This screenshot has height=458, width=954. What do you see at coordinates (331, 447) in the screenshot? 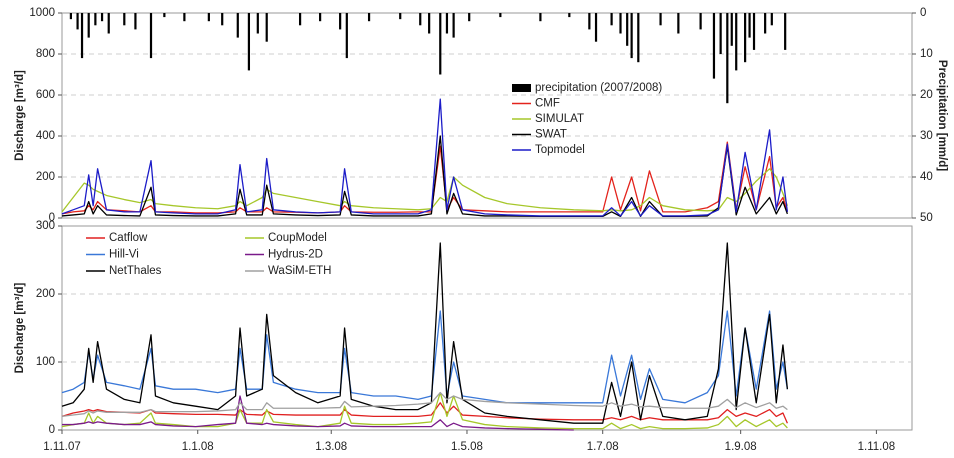
I see `x-tick-label: 1.3.08` at bounding box center [331, 447].